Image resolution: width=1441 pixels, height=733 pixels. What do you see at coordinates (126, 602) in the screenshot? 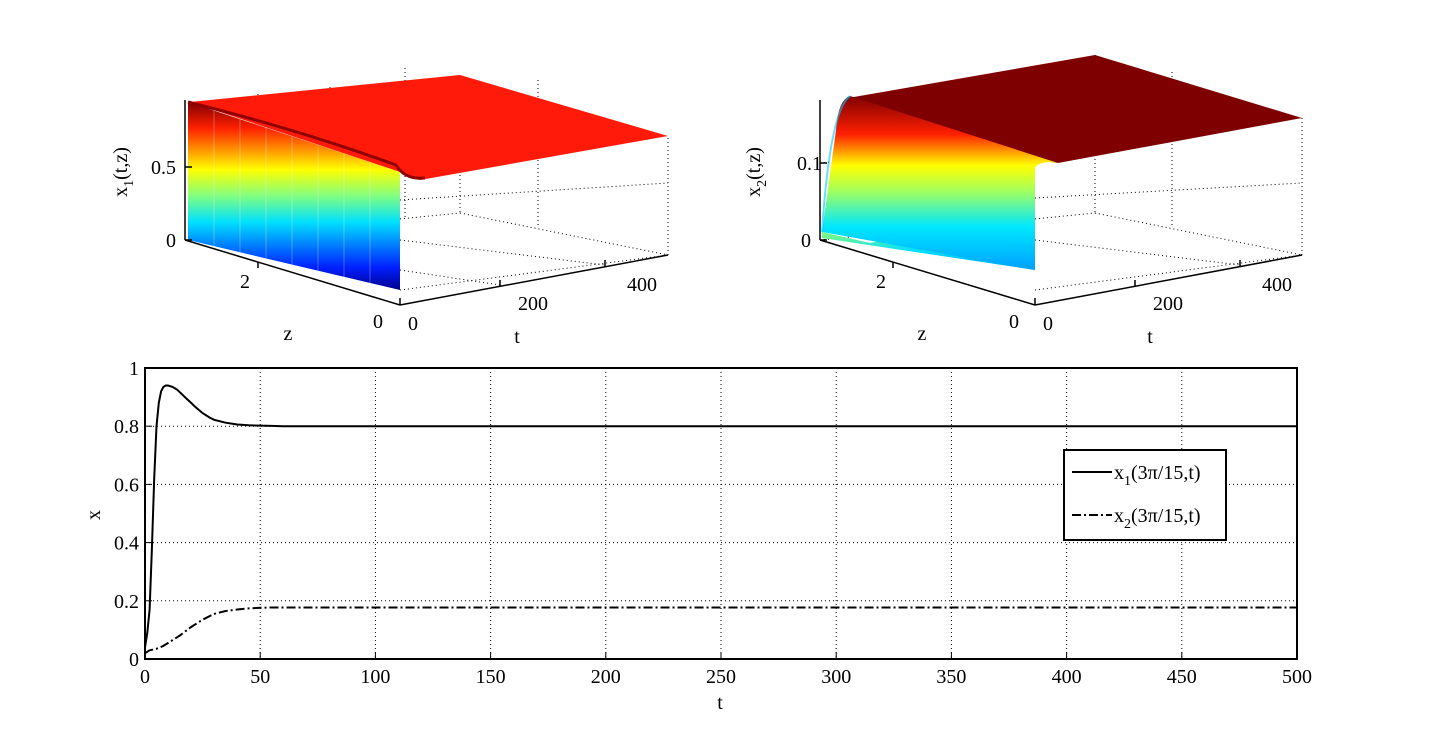
I see `y-tick-label: 0.2` at bounding box center [126, 602].